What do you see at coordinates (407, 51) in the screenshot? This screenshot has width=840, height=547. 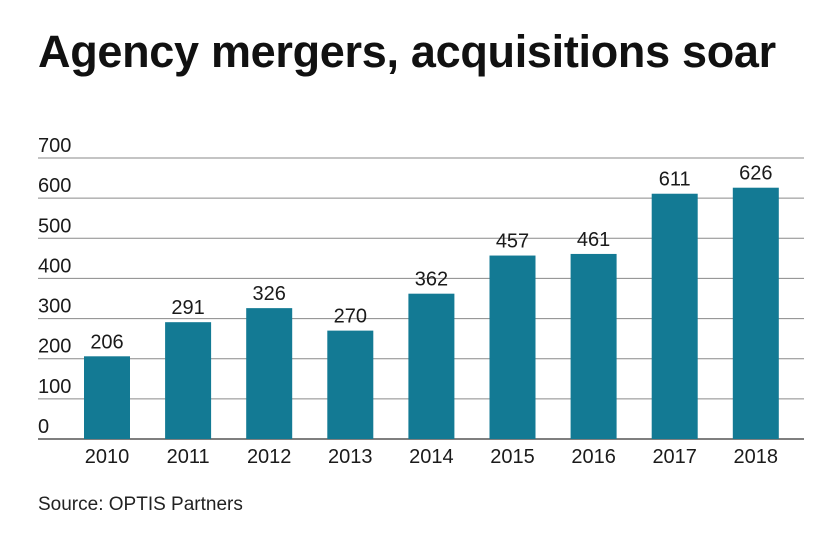 I see `chart-title: Agency mergers, acquisitions soar` at bounding box center [407, 51].